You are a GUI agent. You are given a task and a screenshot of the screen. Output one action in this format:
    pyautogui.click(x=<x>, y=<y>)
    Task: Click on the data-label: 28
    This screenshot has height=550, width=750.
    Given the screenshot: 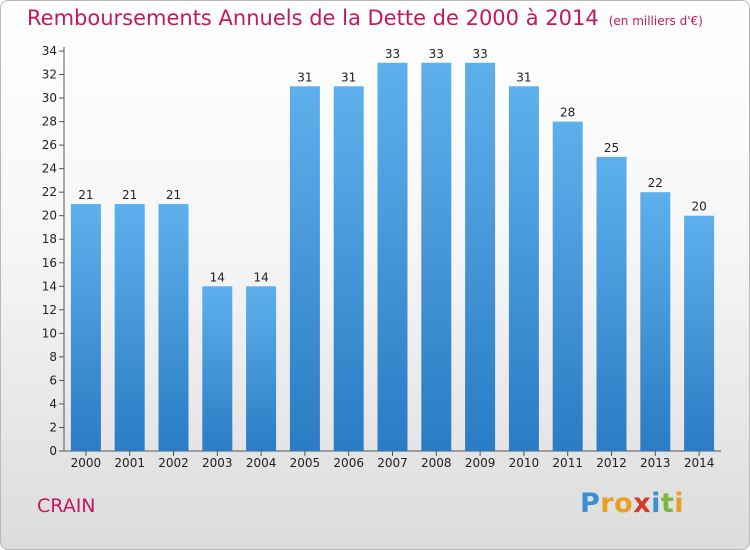 What is the action you would take?
    pyautogui.click(x=567, y=113)
    